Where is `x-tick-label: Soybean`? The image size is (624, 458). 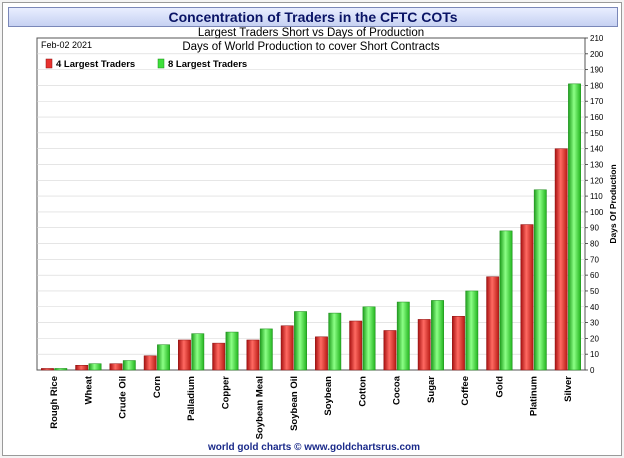 x-tick-label: Soybean is located at coordinates (328, 396).